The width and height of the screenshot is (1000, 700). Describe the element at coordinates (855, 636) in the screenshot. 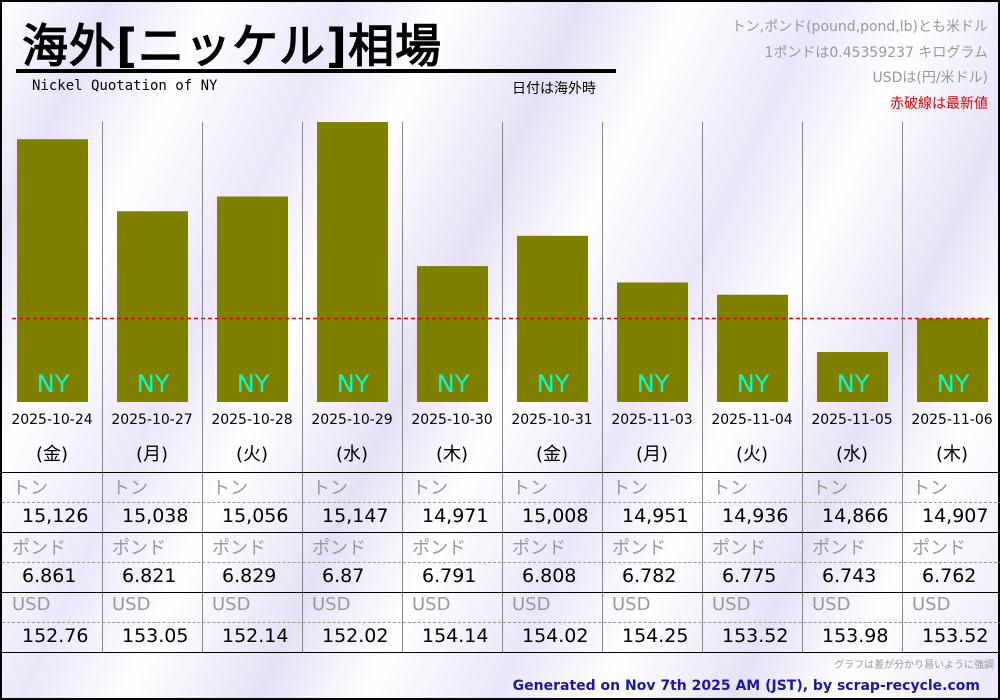

I see `price-value: 153.98` at that location.